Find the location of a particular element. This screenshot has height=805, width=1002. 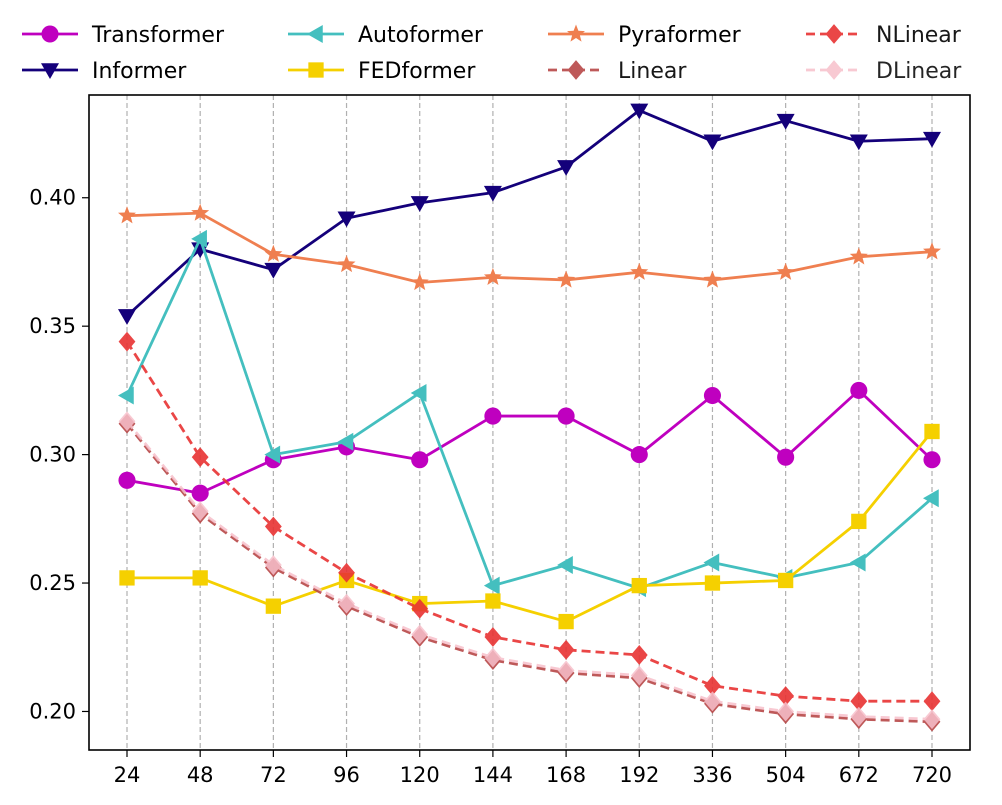

x-tick-label: 504 is located at coordinates (786, 775).